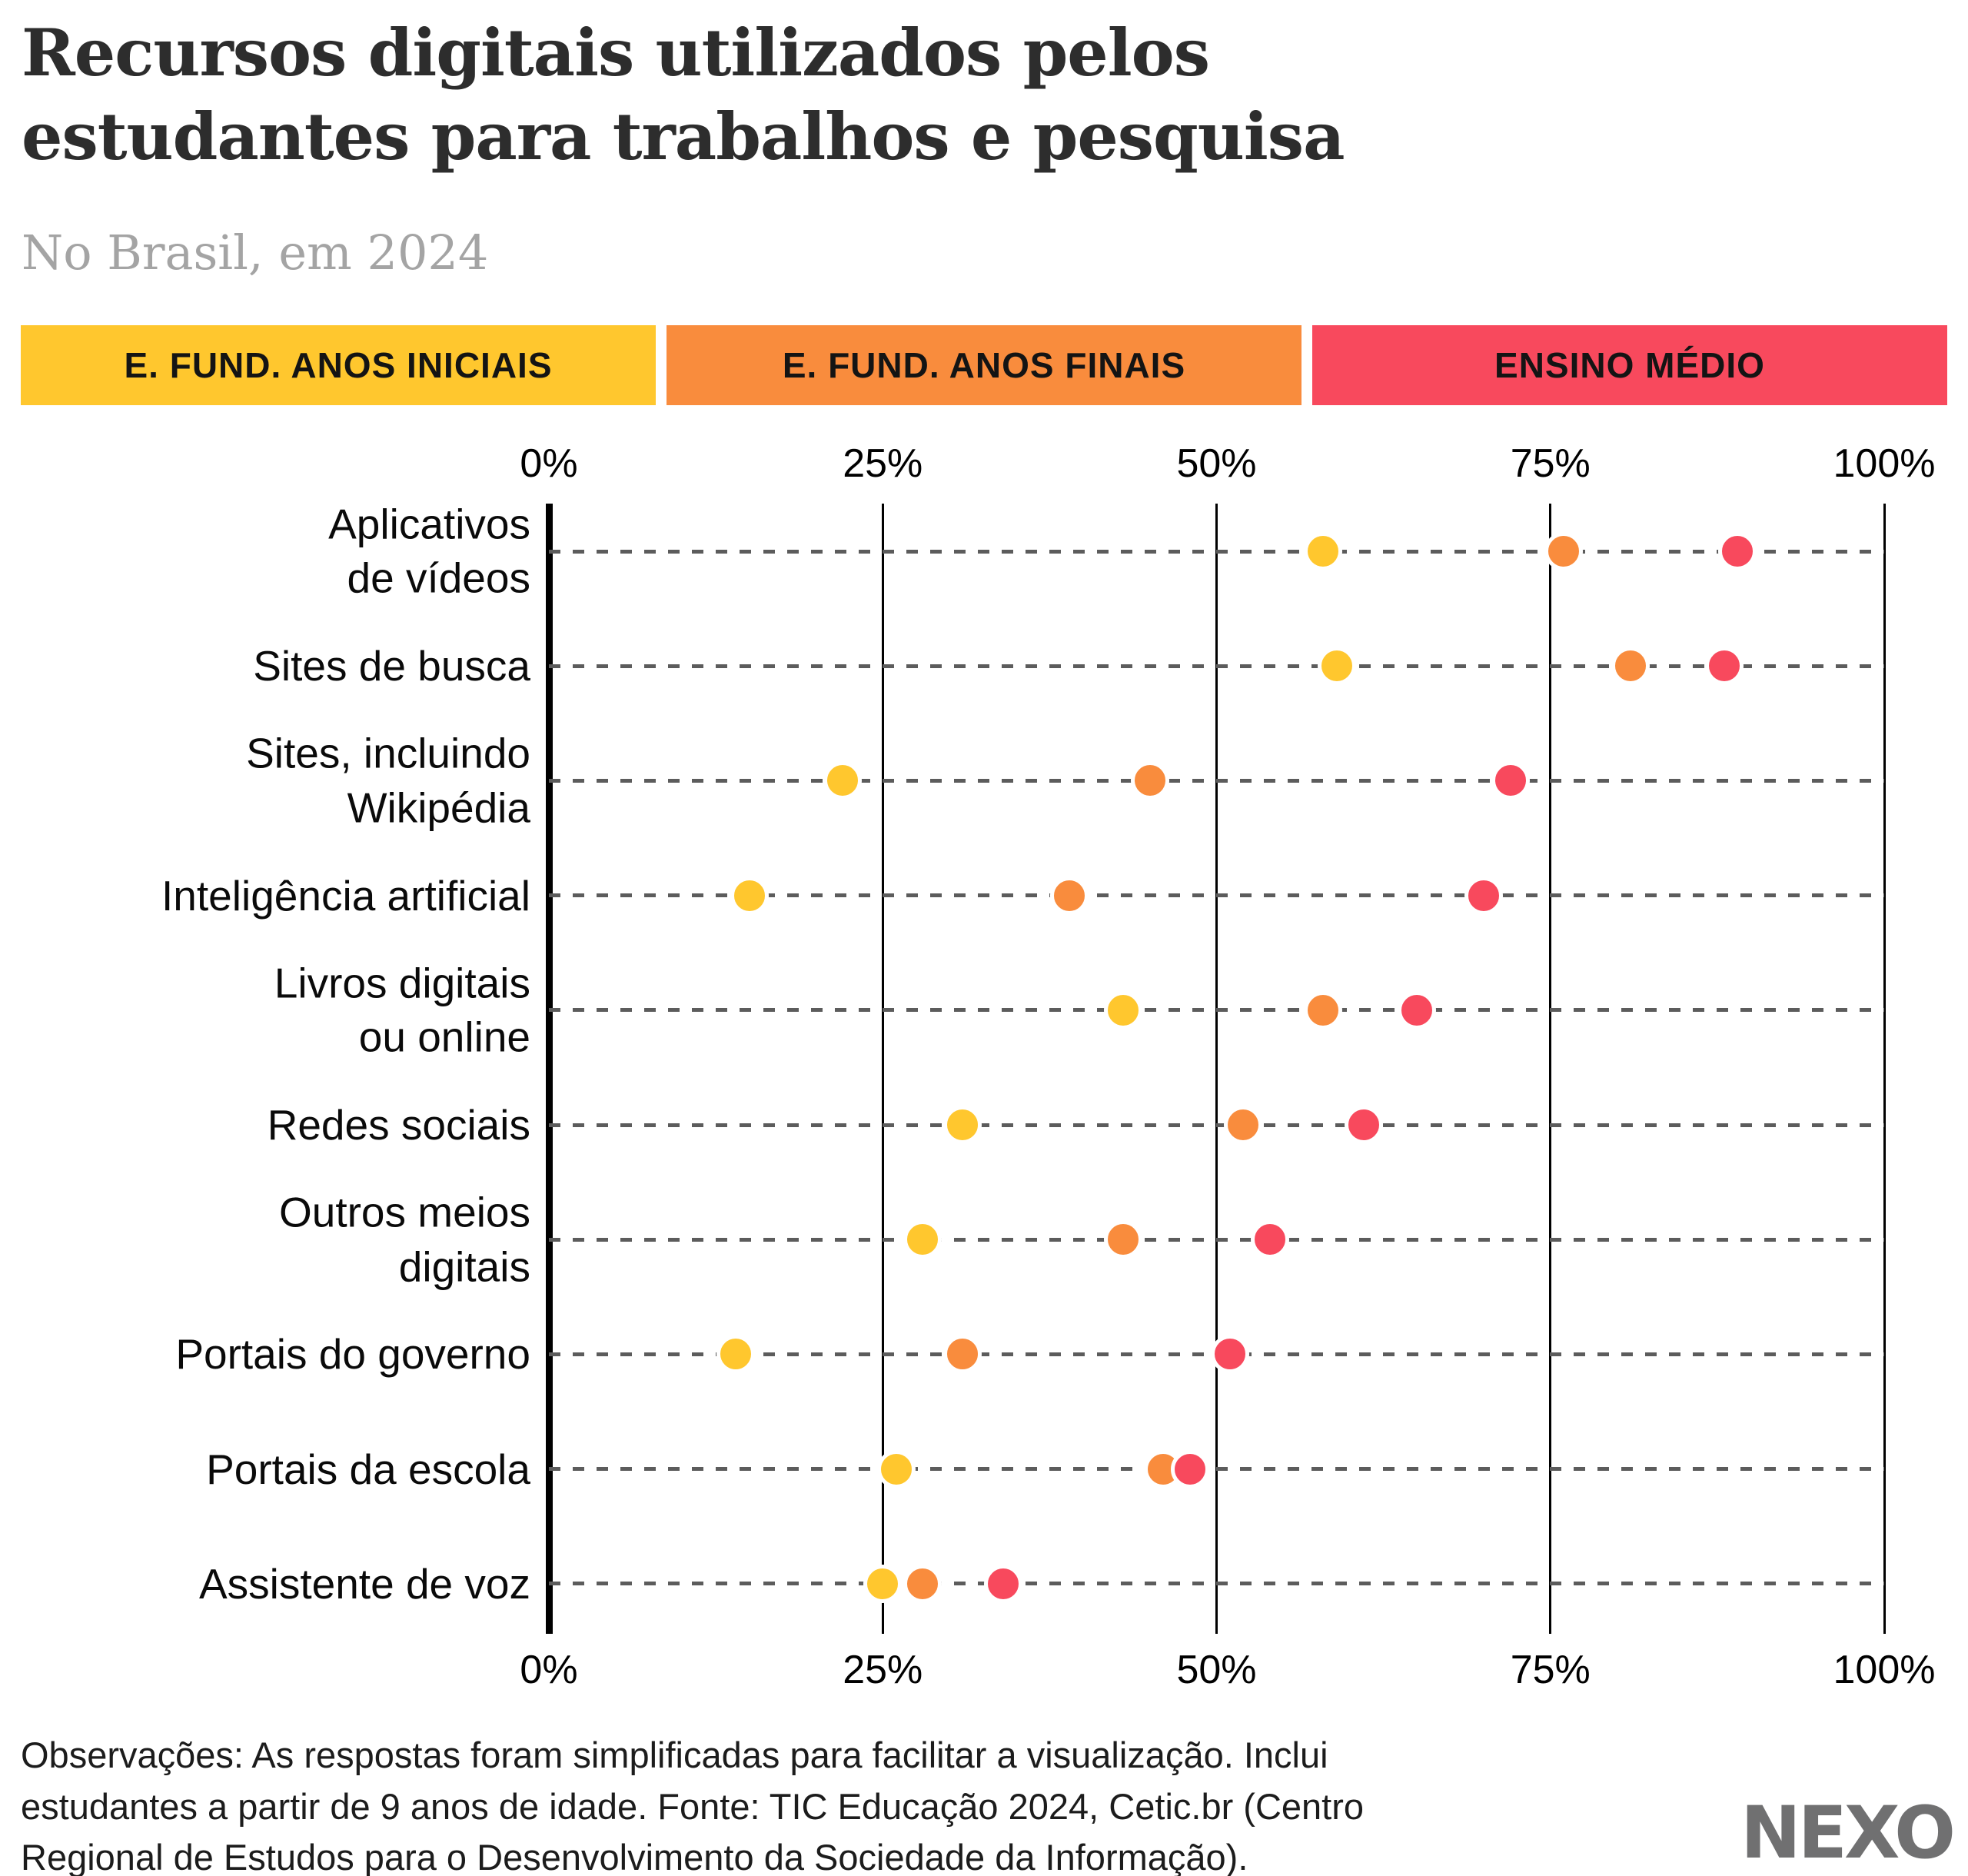 The image size is (1968, 1876). Describe the element at coordinates (1216, 463) in the screenshot. I see `x-tick-top: 50%` at that location.